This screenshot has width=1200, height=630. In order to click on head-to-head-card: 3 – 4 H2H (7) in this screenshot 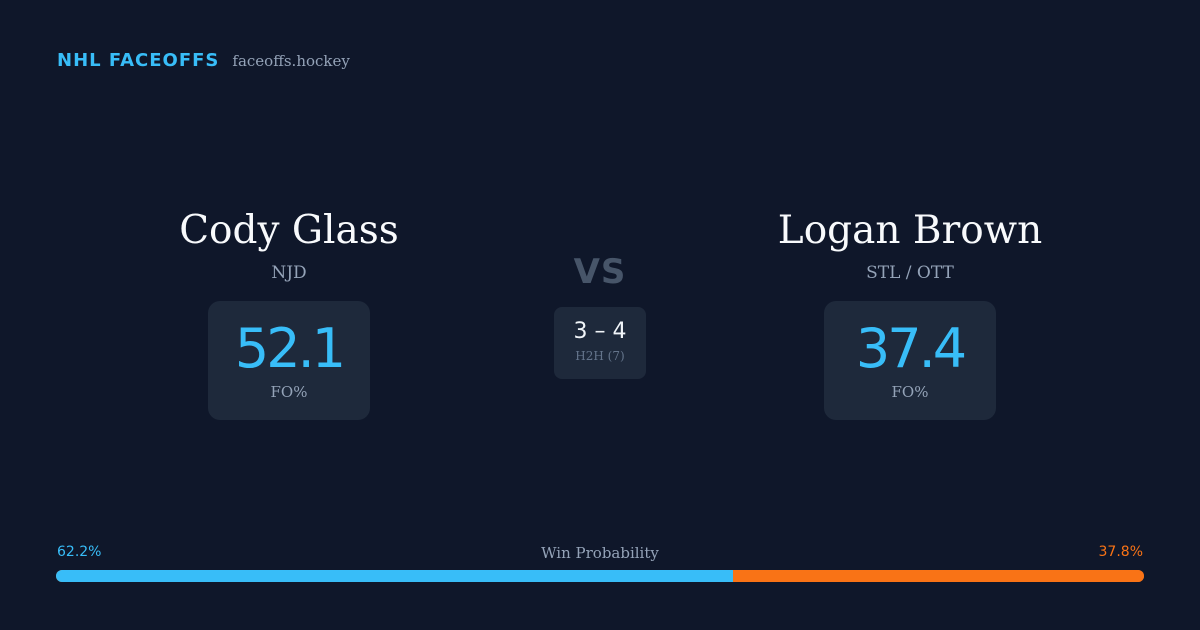, I will do `click(600, 343)`.